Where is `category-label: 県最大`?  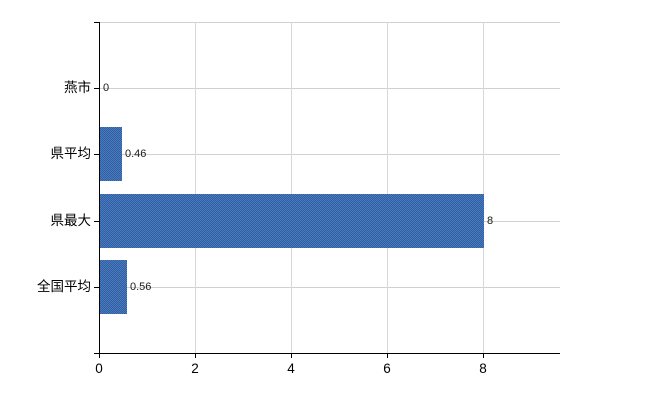
category-label: 県最大 is located at coordinates (71, 220).